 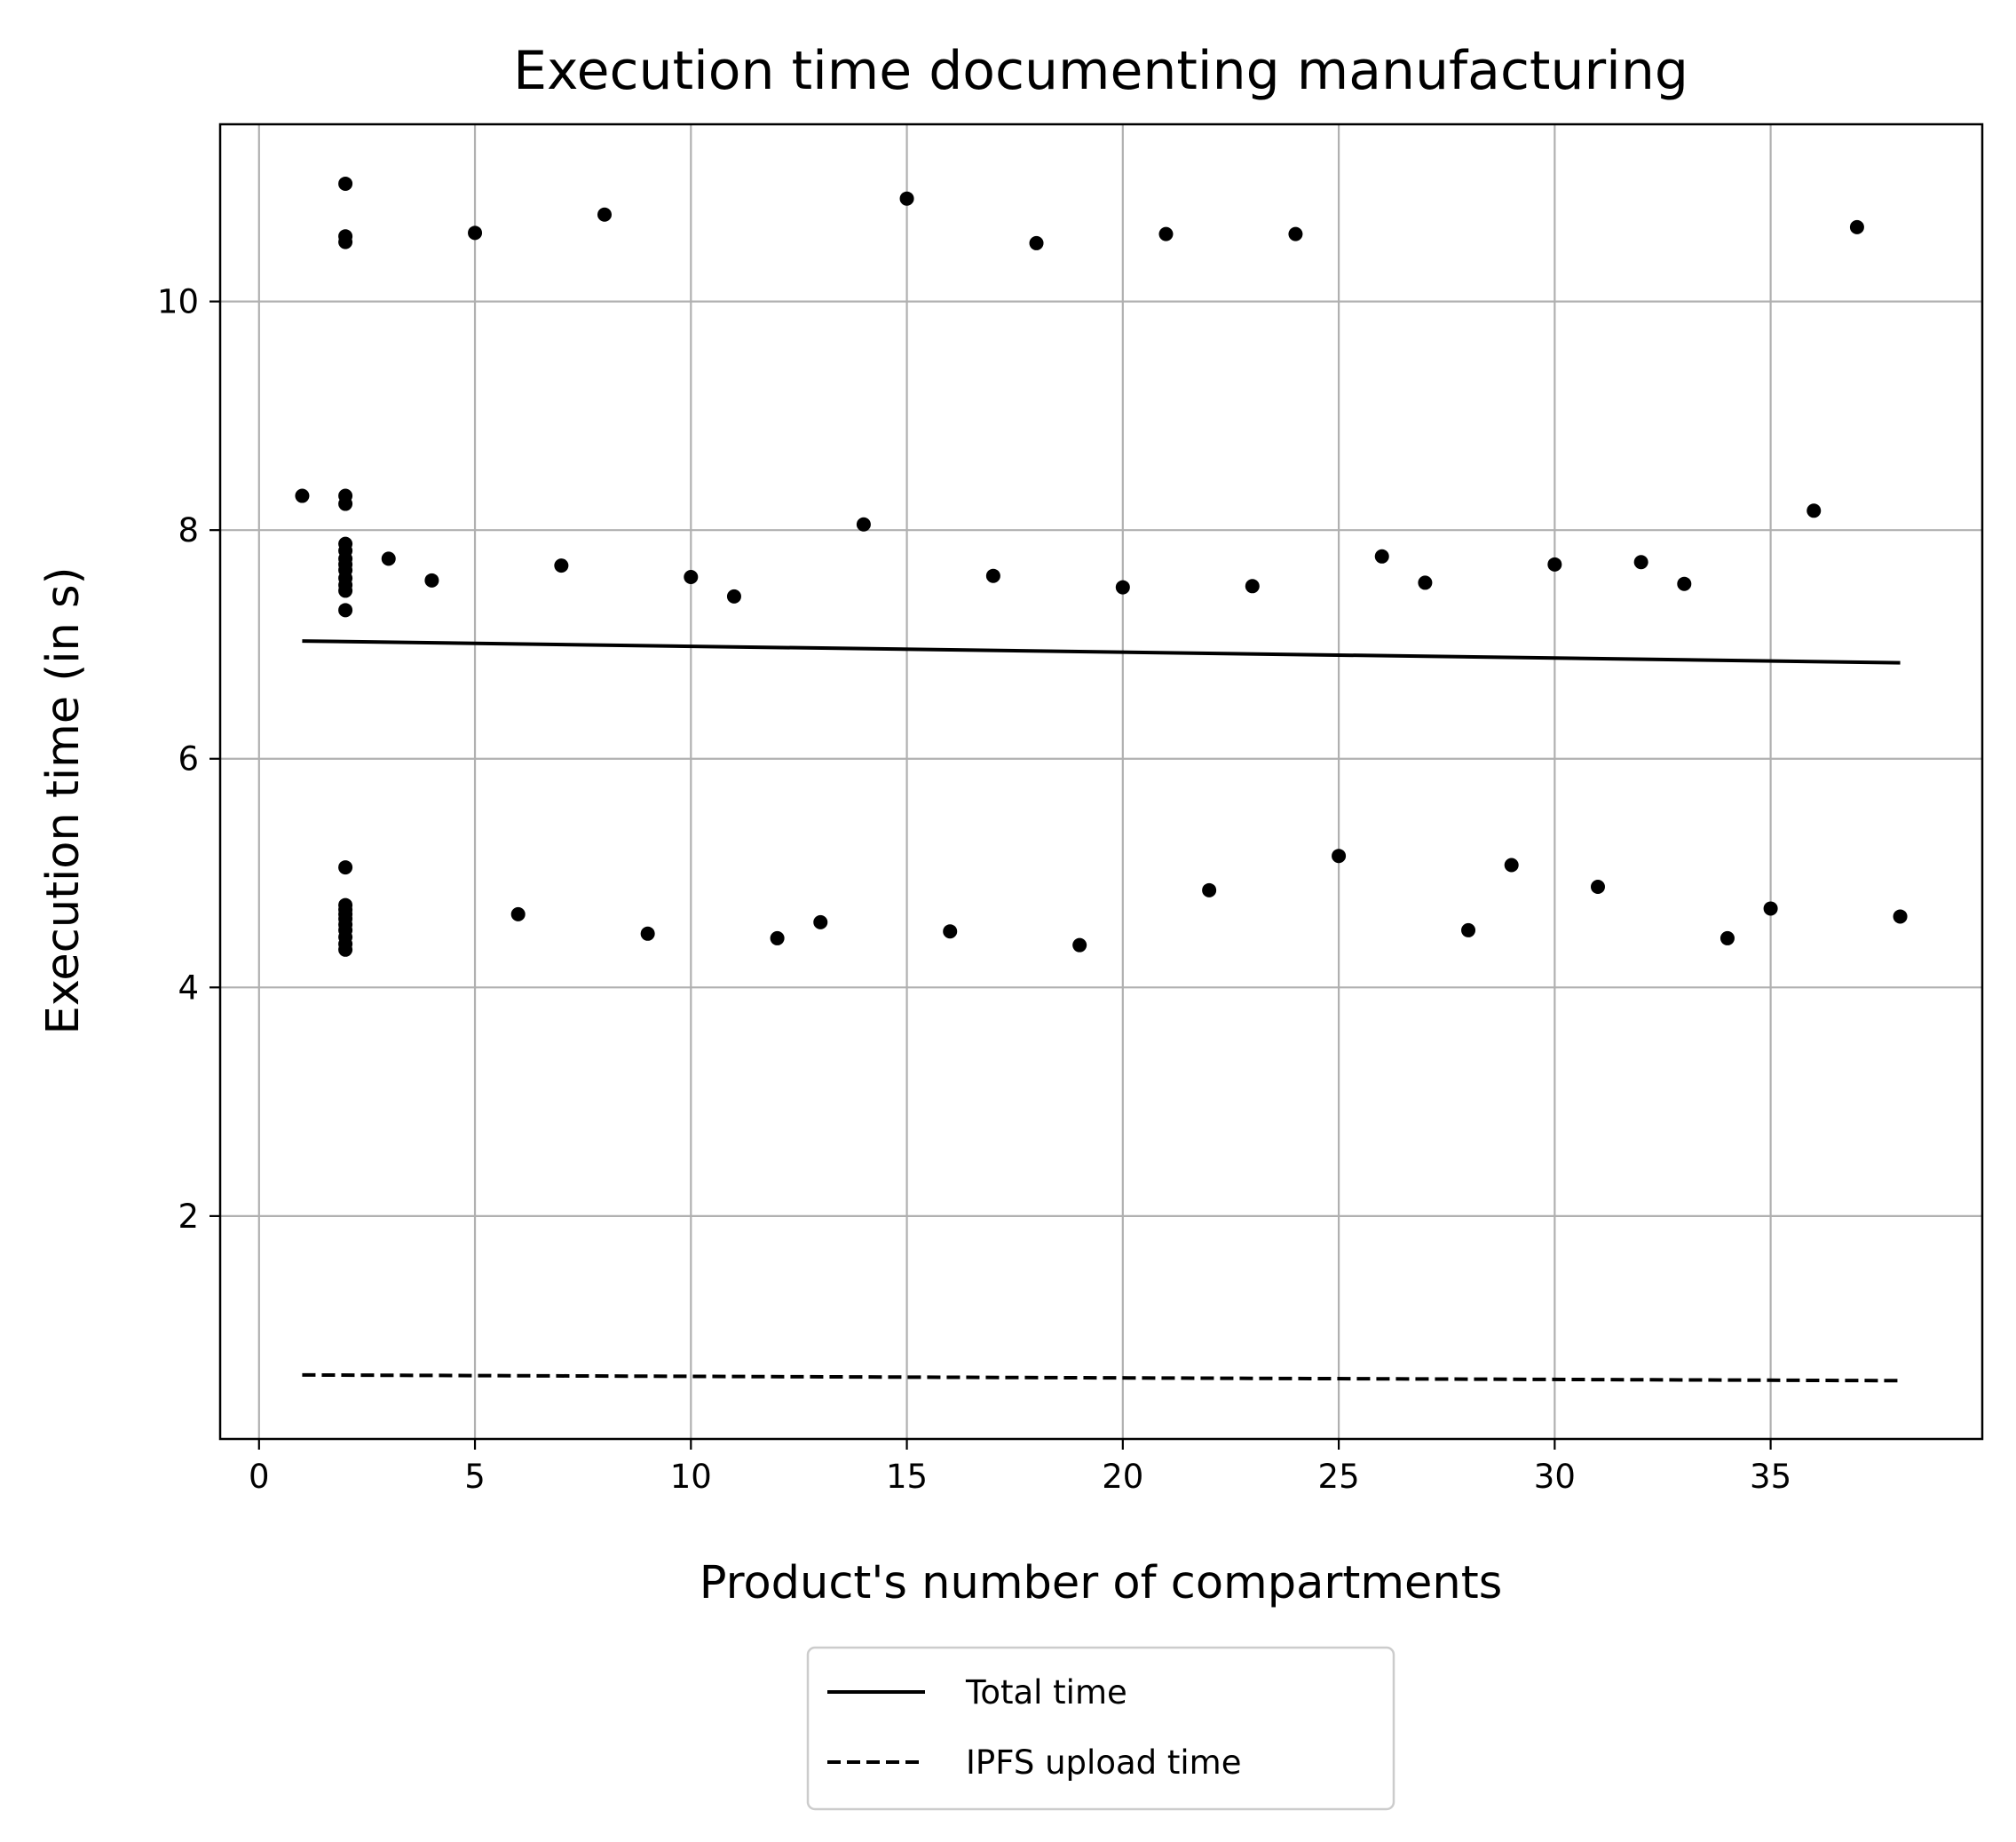 I want to click on y-tick-label: 2, so click(x=188, y=1217).